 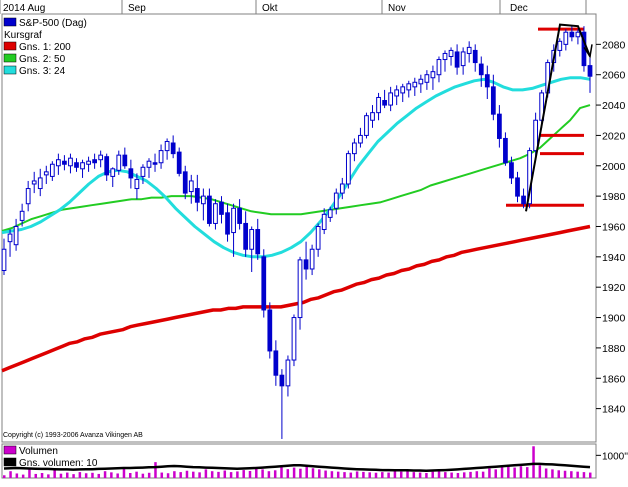 I want to click on legend-label: S&P-500 (Dag), so click(x=53, y=23).